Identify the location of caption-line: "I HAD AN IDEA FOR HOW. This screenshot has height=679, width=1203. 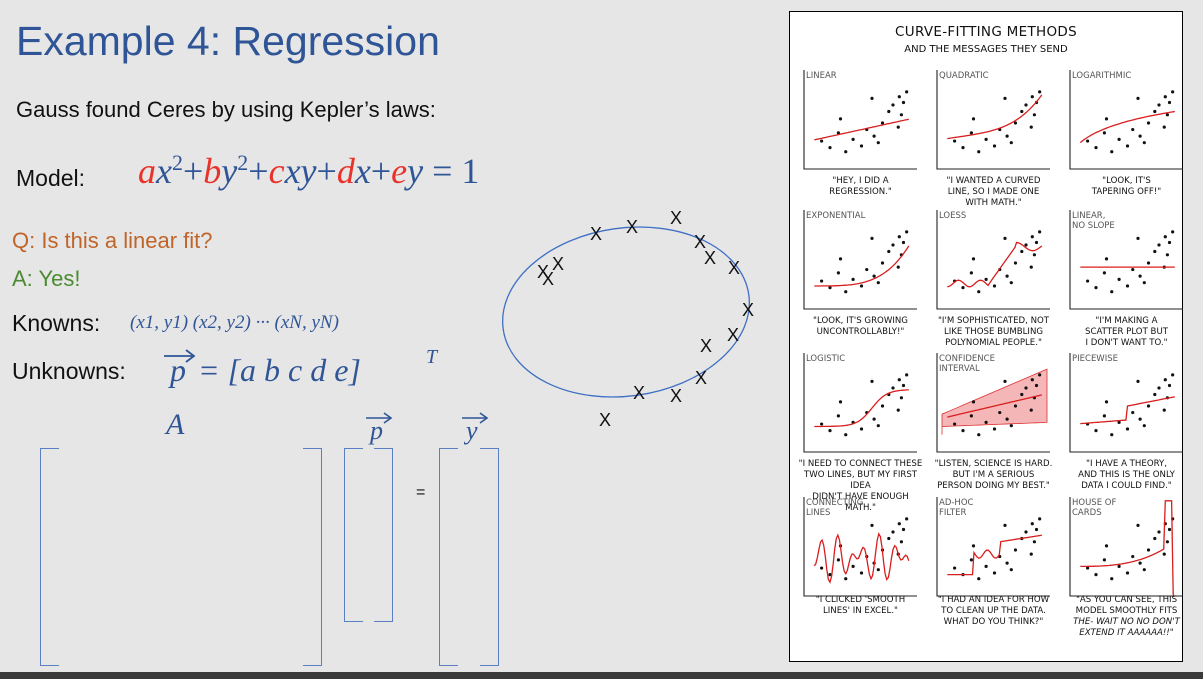
(993, 600).